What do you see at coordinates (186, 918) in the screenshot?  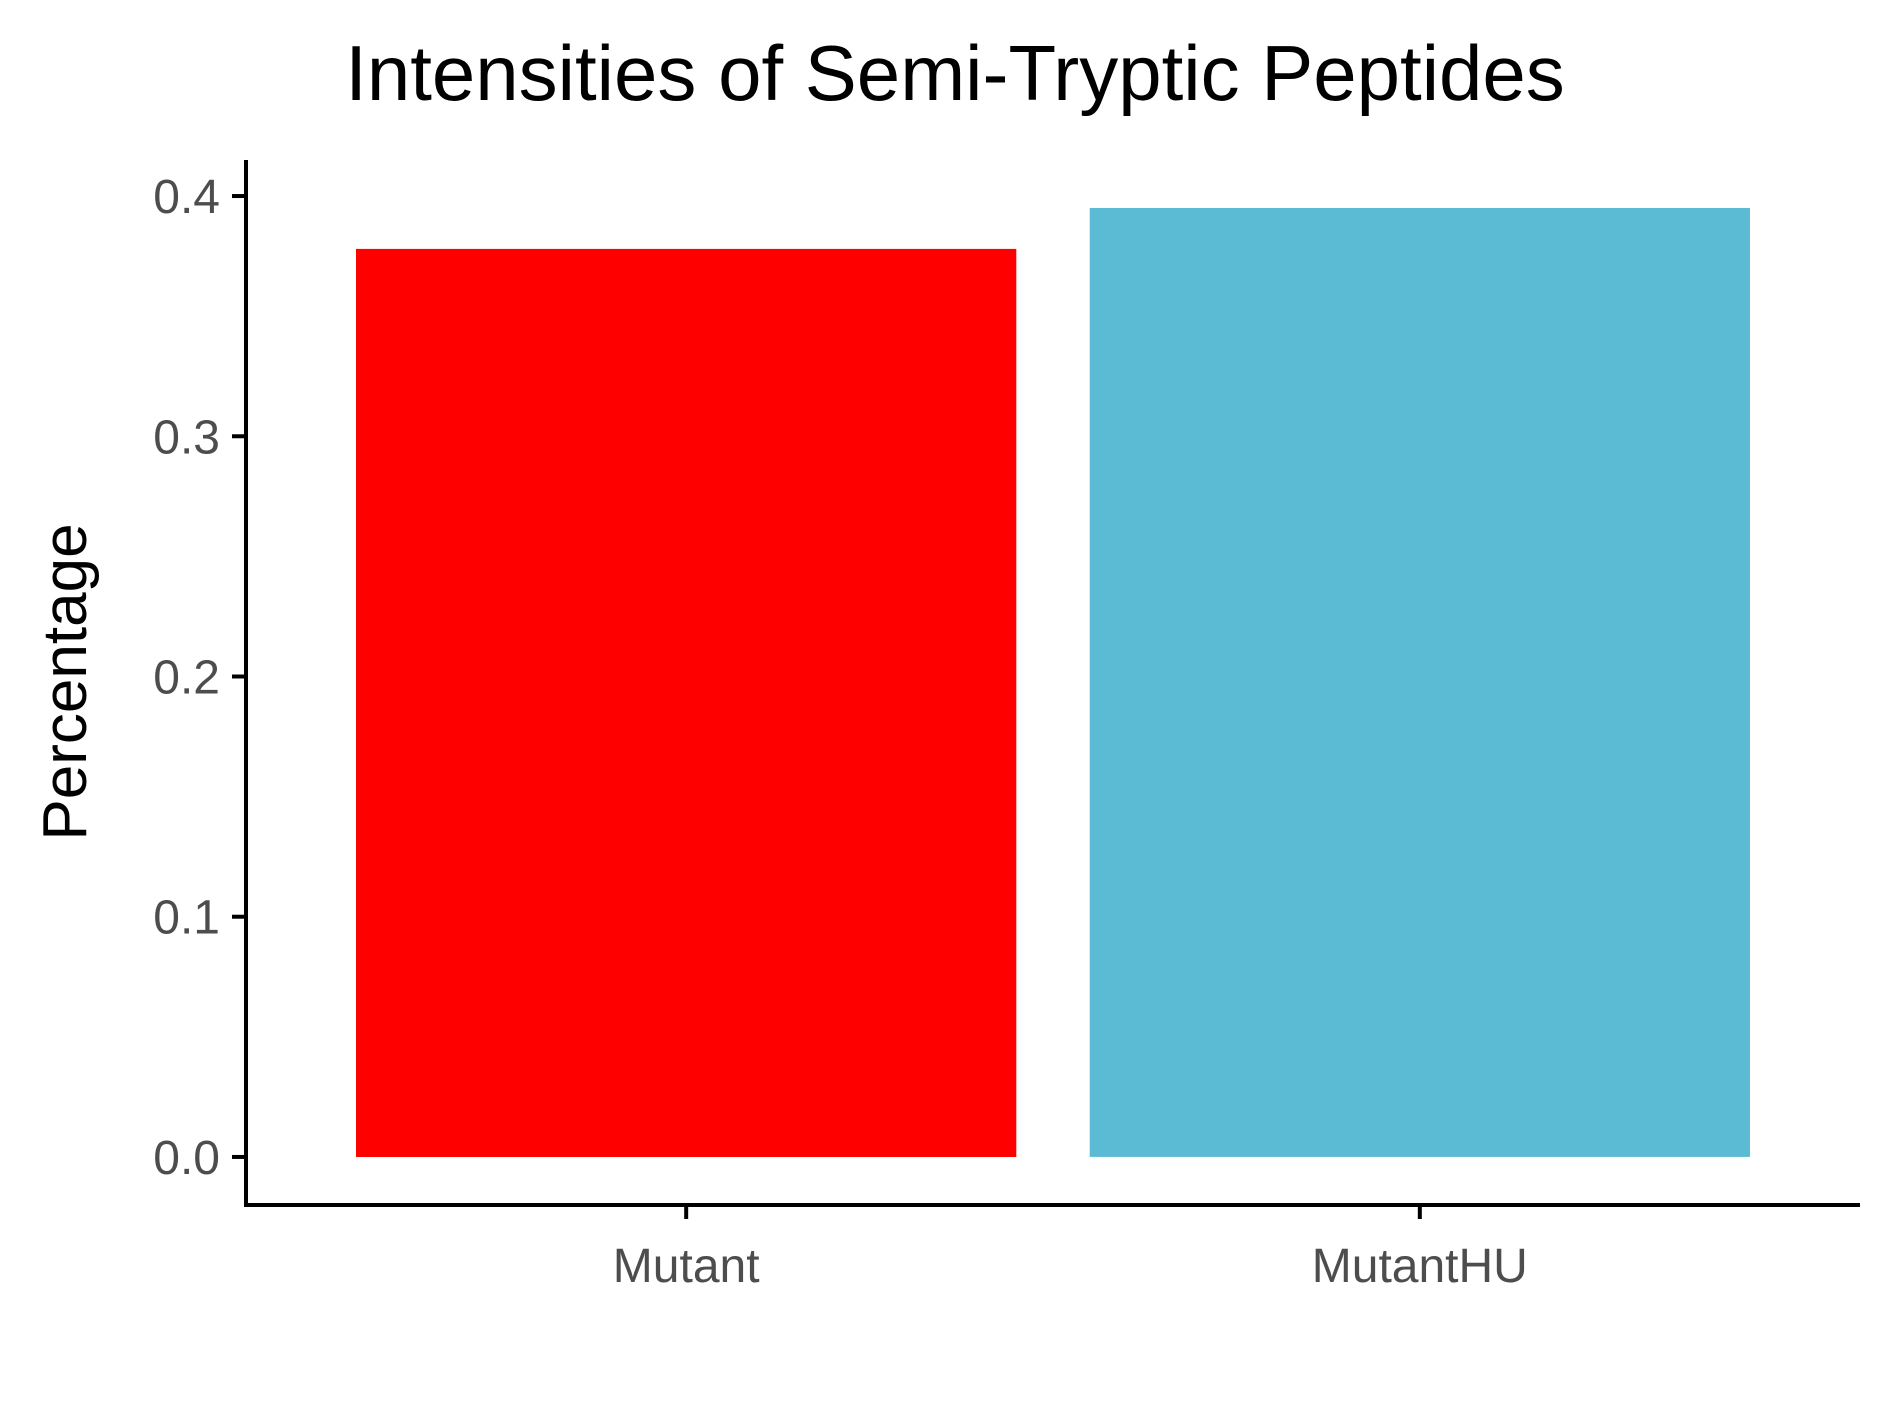 I see `y-tick-label: 0.1` at bounding box center [186, 918].